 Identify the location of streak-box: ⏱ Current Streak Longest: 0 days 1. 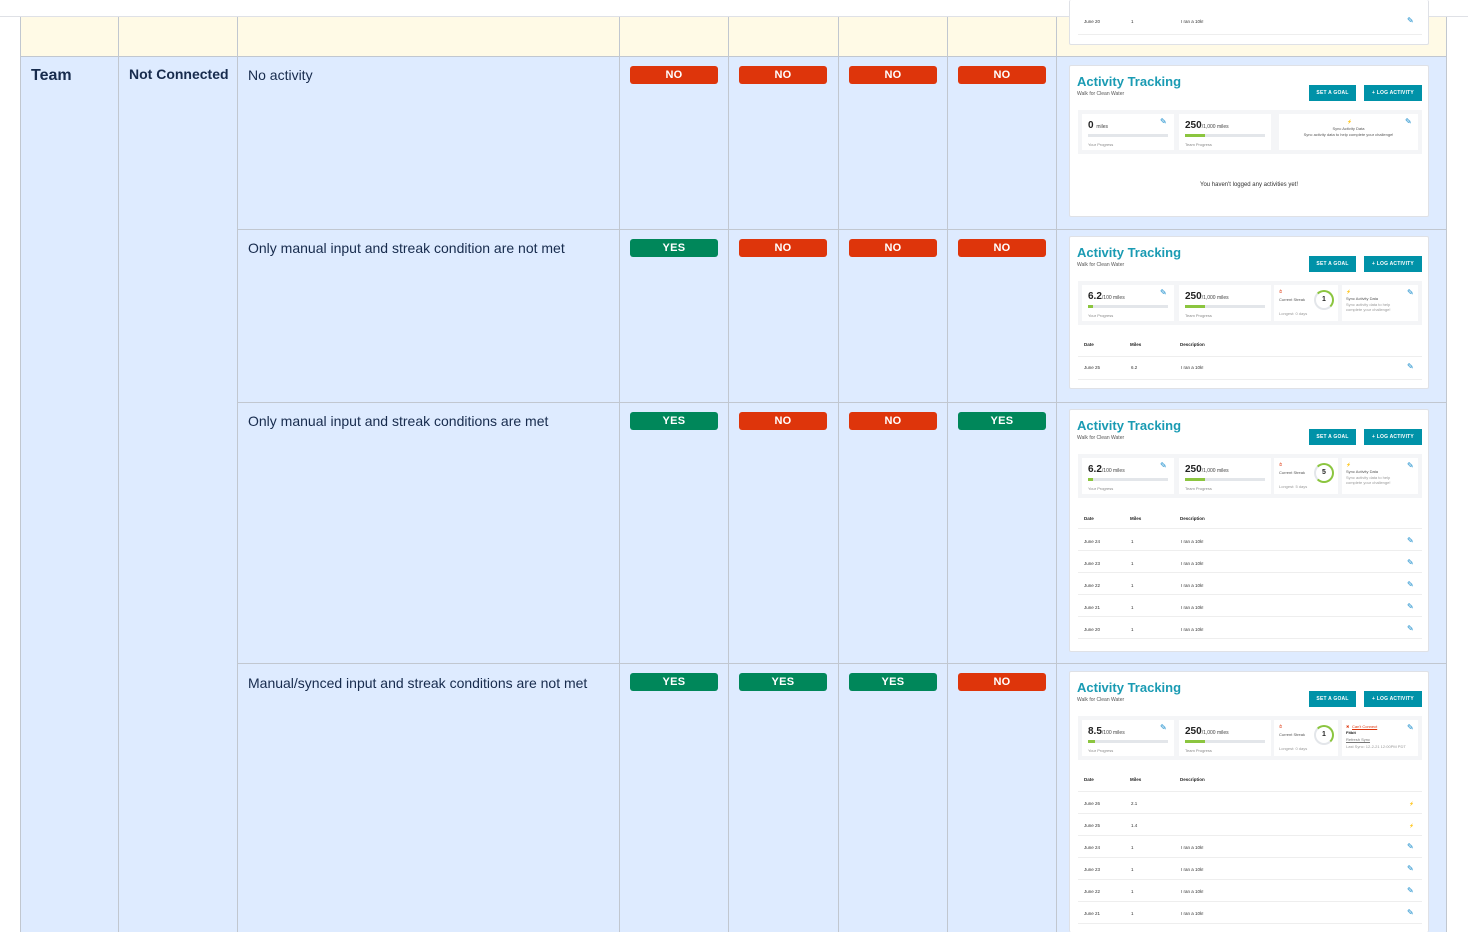
(1306, 303).